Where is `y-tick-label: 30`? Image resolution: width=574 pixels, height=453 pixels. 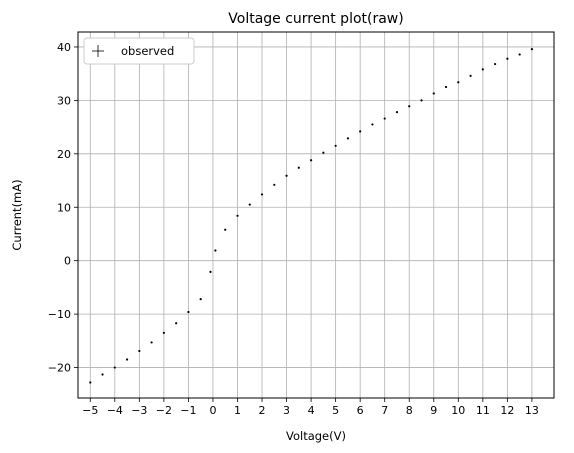 y-tick-label: 30 is located at coordinates (64, 100).